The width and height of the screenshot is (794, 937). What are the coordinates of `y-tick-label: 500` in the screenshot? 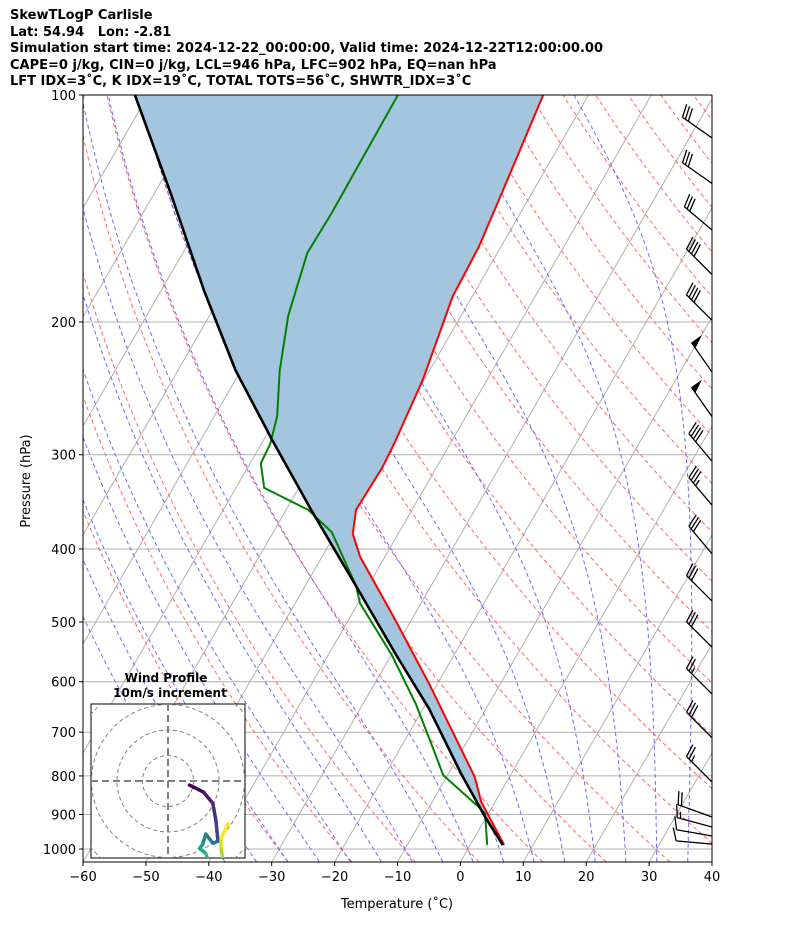 It's located at (63, 623).